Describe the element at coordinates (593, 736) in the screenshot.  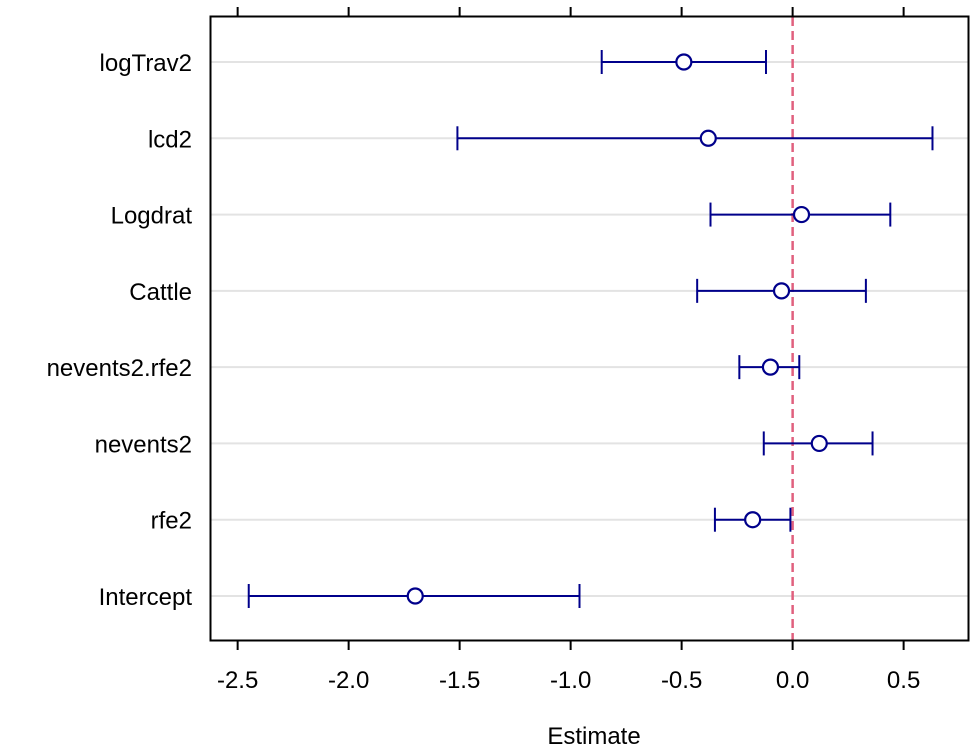
I see `x-axis-label: Estimate` at that location.